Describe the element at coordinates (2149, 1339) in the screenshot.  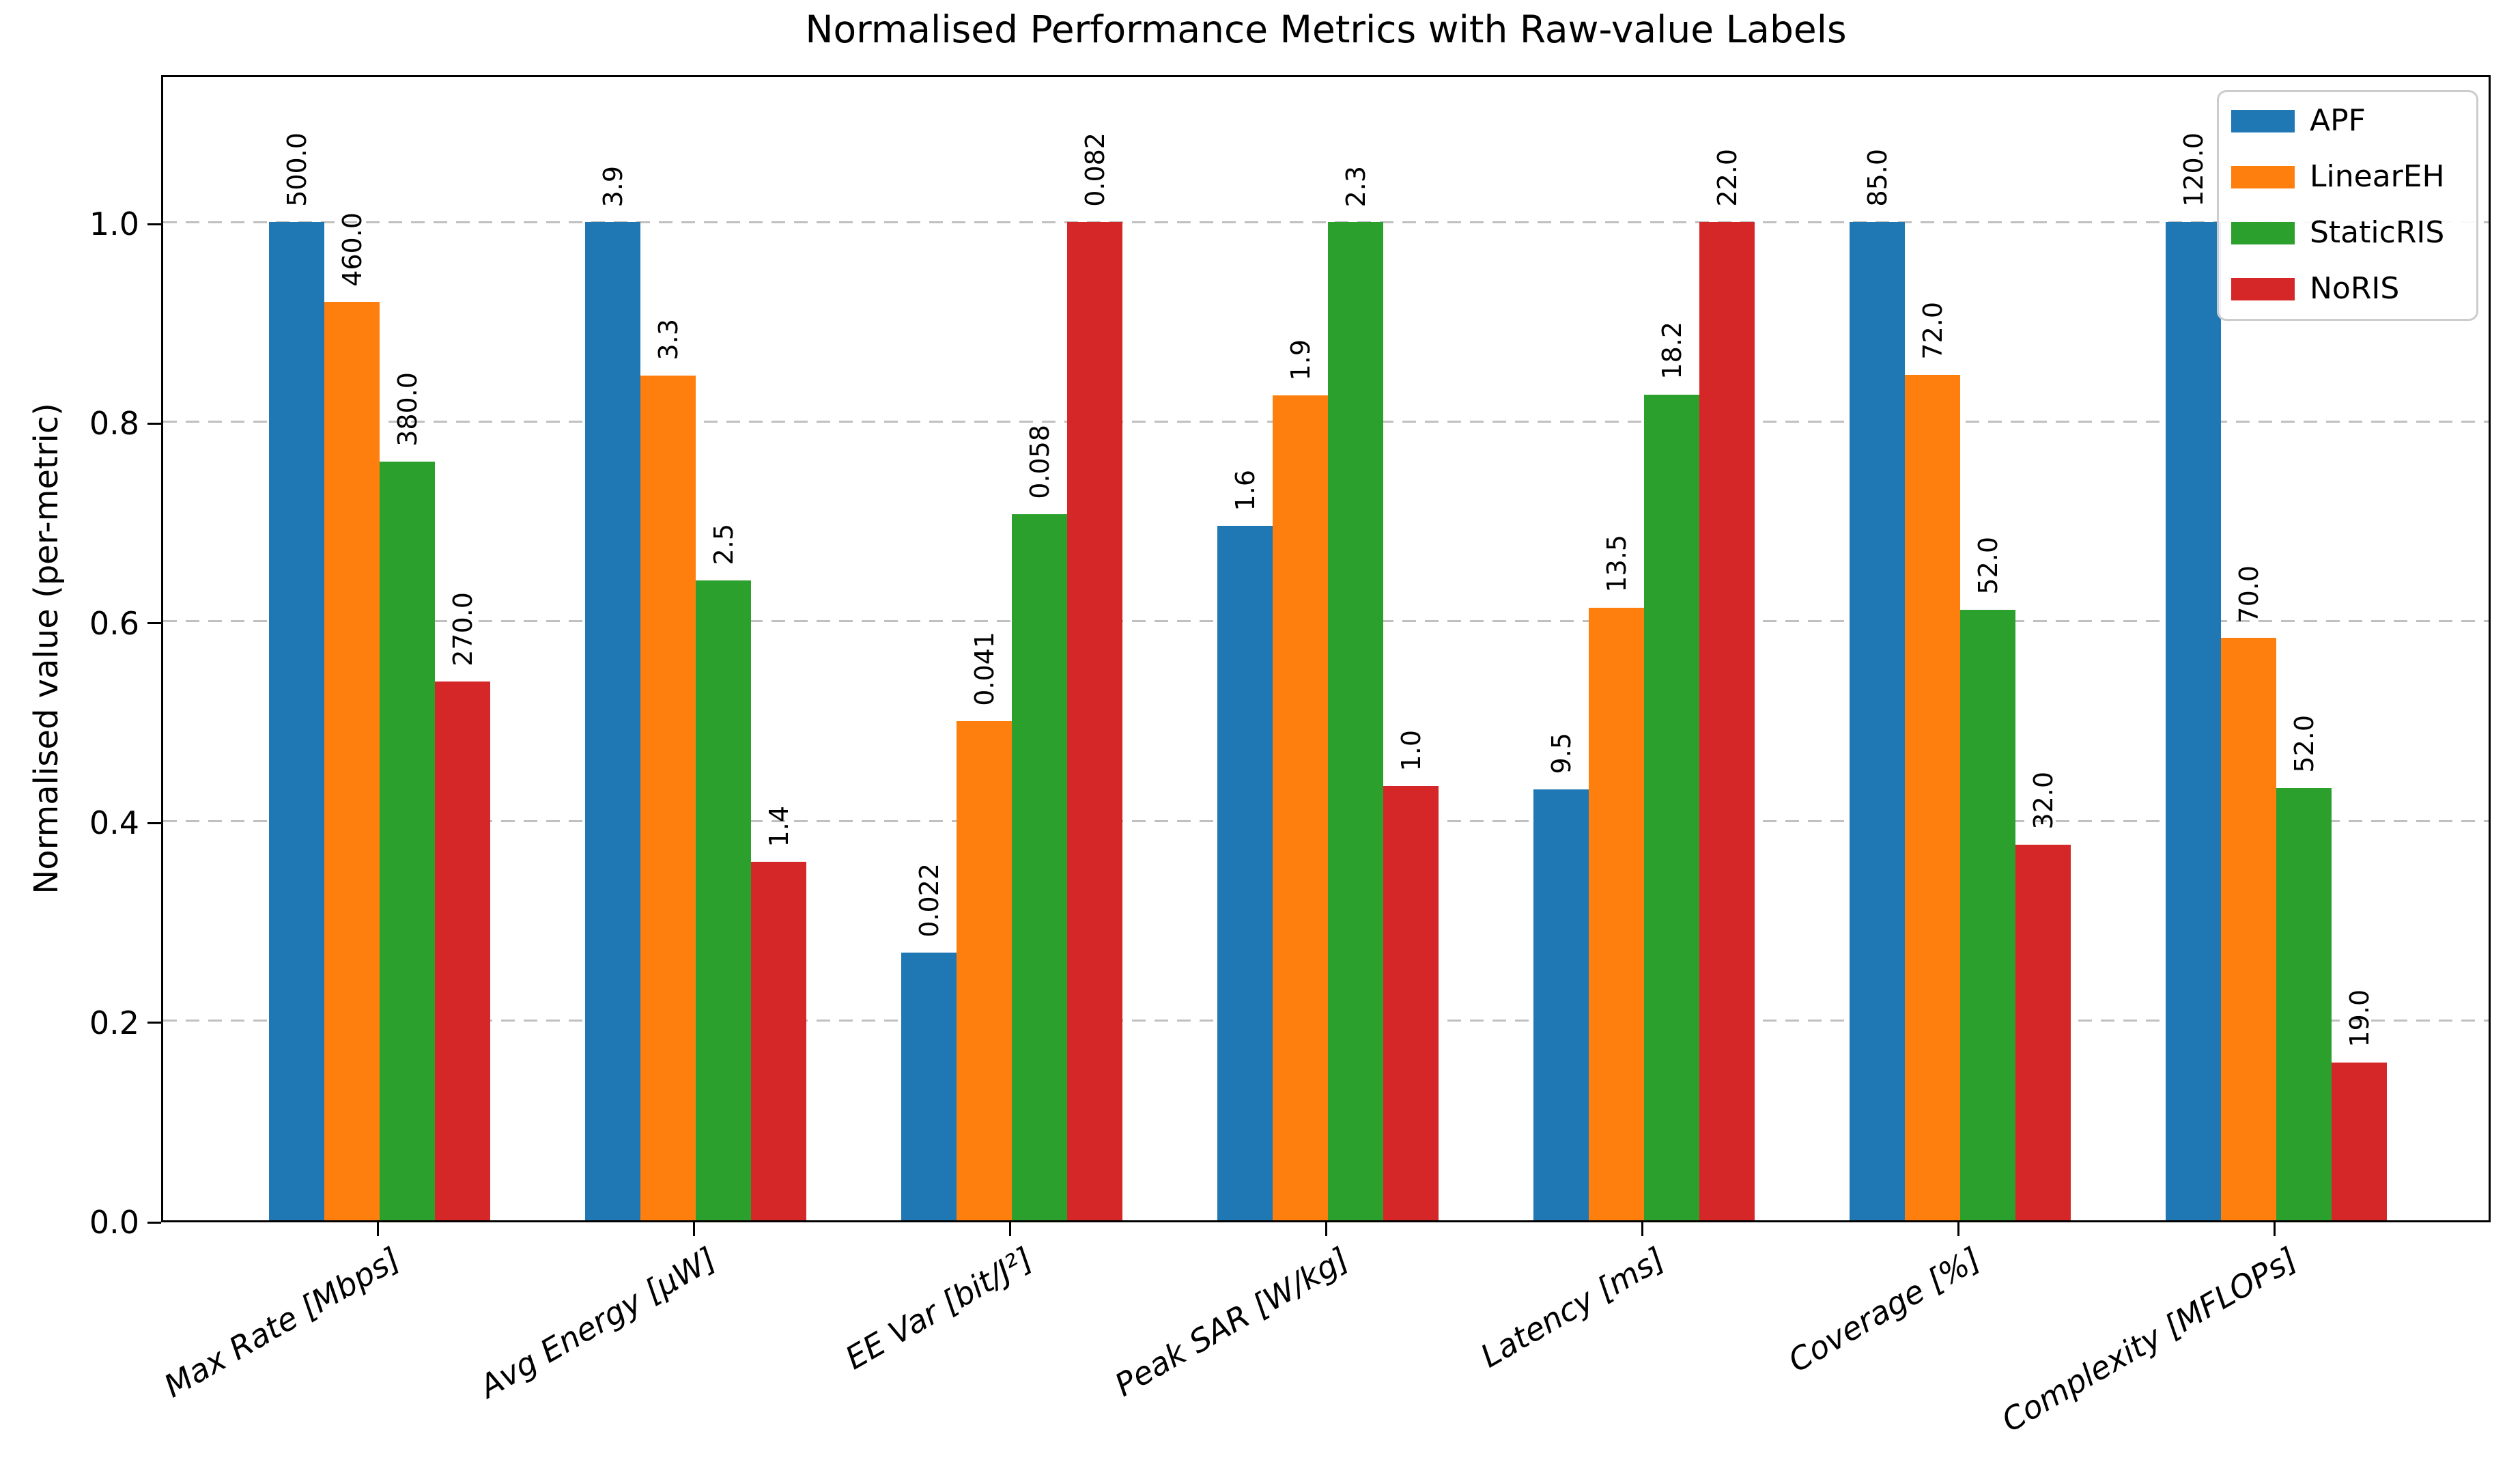
I see `x-tick-label: Complexity [MFLOPs]` at that location.